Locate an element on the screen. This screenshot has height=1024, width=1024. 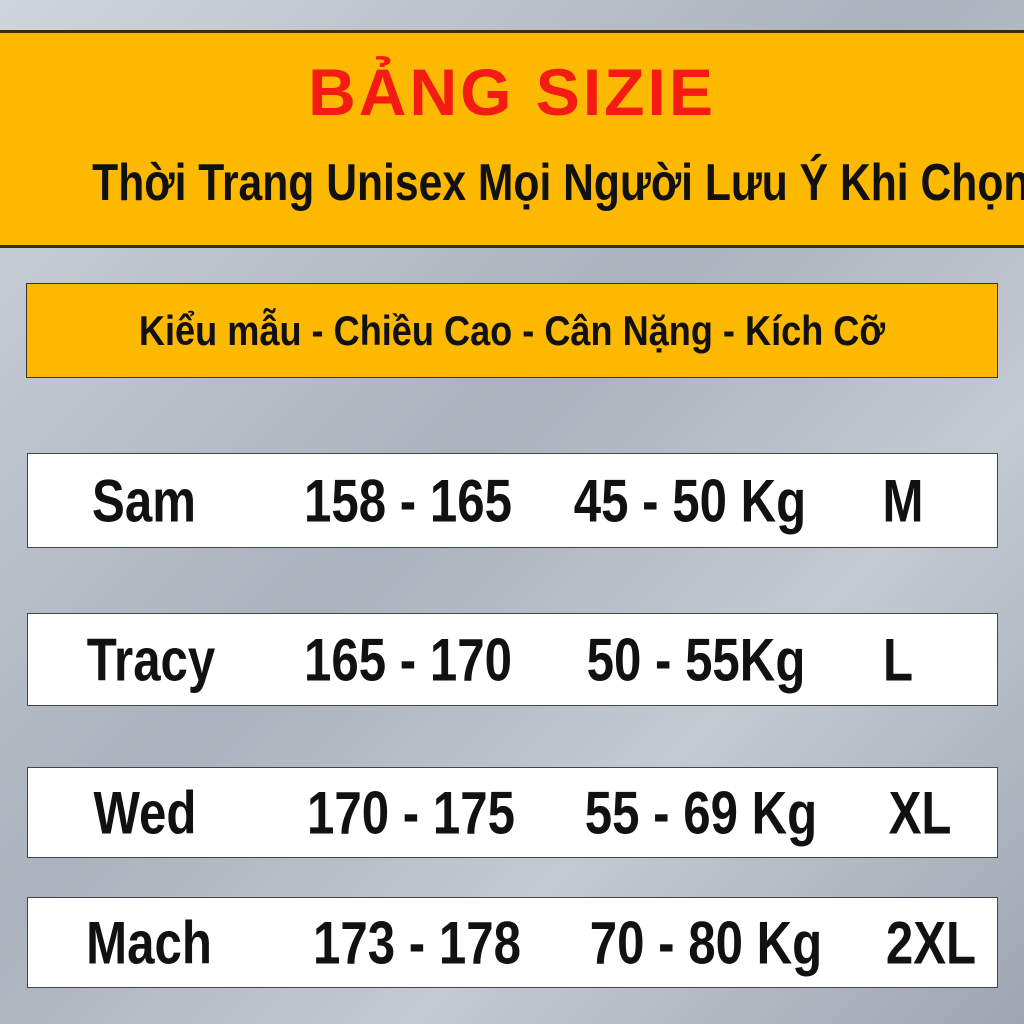
model-cell: Mach is located at coordinates (149, 942).